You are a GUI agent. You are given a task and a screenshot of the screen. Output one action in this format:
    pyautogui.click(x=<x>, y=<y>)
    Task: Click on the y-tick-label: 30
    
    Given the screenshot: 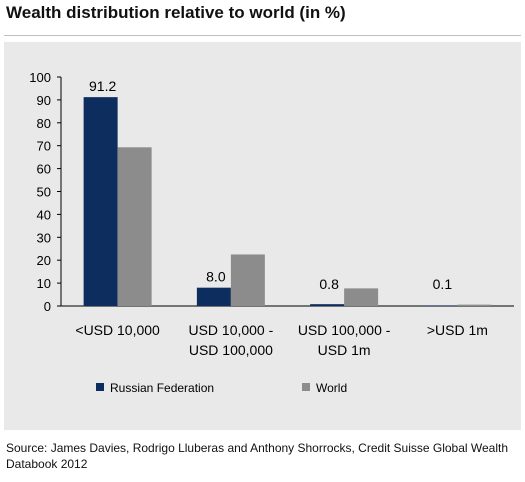 What is the action you would take?
    pyautogui.click(x=44, y=237)
    